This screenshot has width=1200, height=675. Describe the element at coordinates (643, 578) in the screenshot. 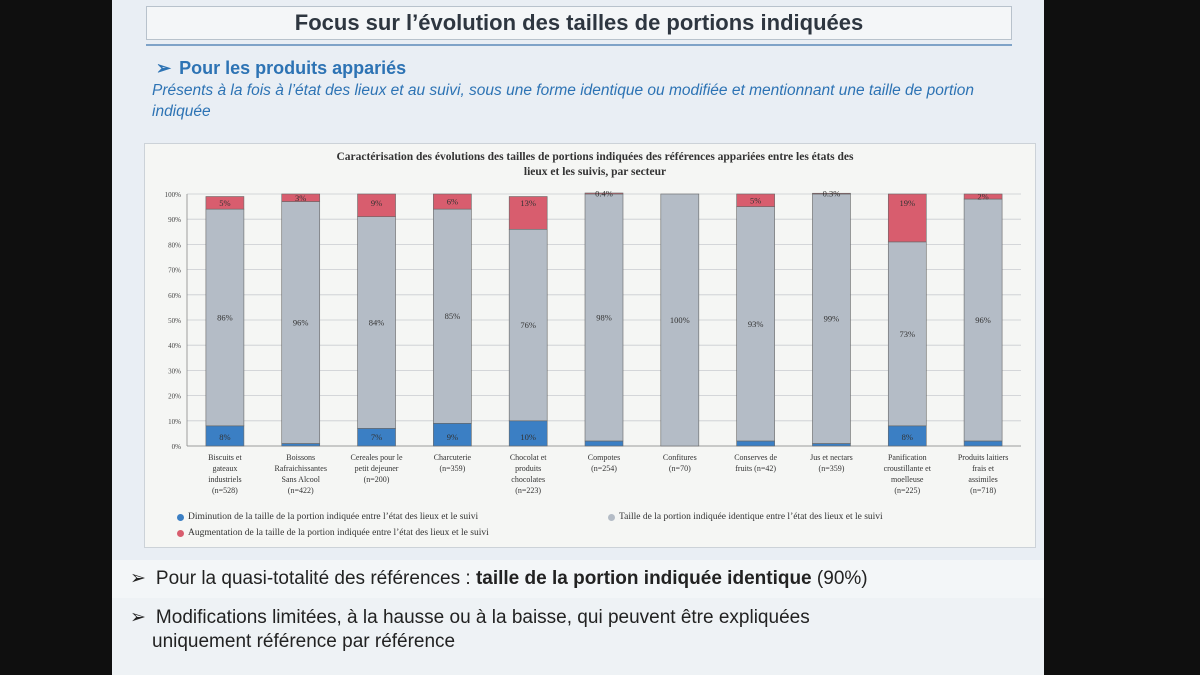

I see `bullet-1-bold: taille de la portion indiquée identique` at that location.